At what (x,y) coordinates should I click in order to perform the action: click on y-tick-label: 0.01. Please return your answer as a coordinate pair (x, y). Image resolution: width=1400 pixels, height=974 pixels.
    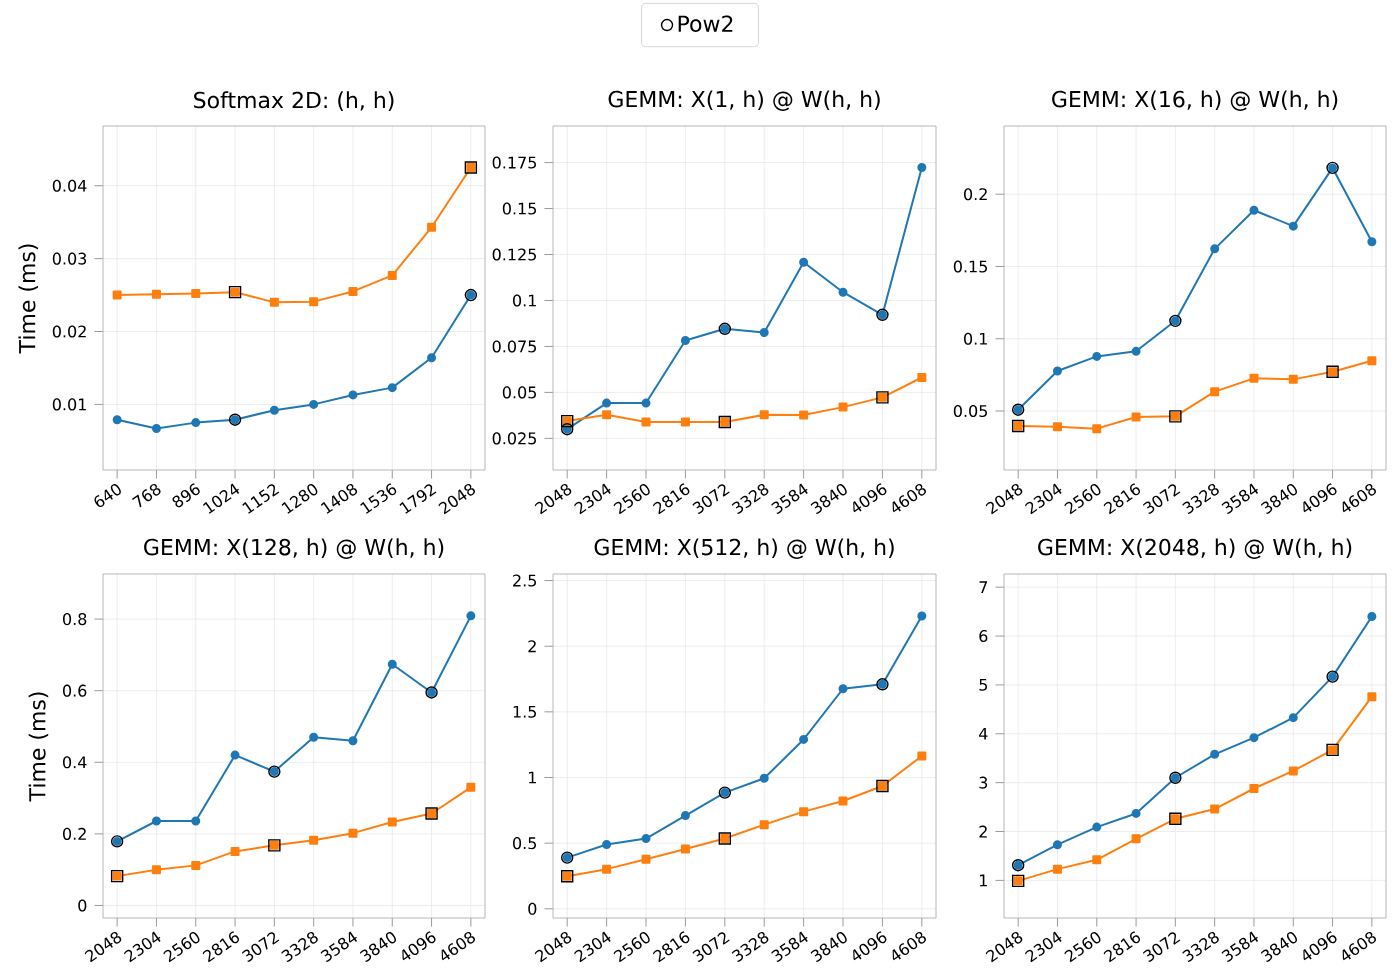
    Looking at the image, I should click on (69, 404).